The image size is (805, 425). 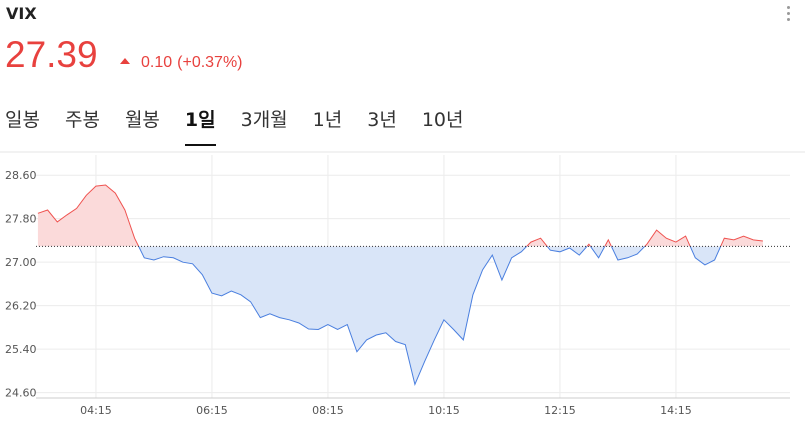 I want to click on y-tick-label: 26.20, so click(x=21, y=306).